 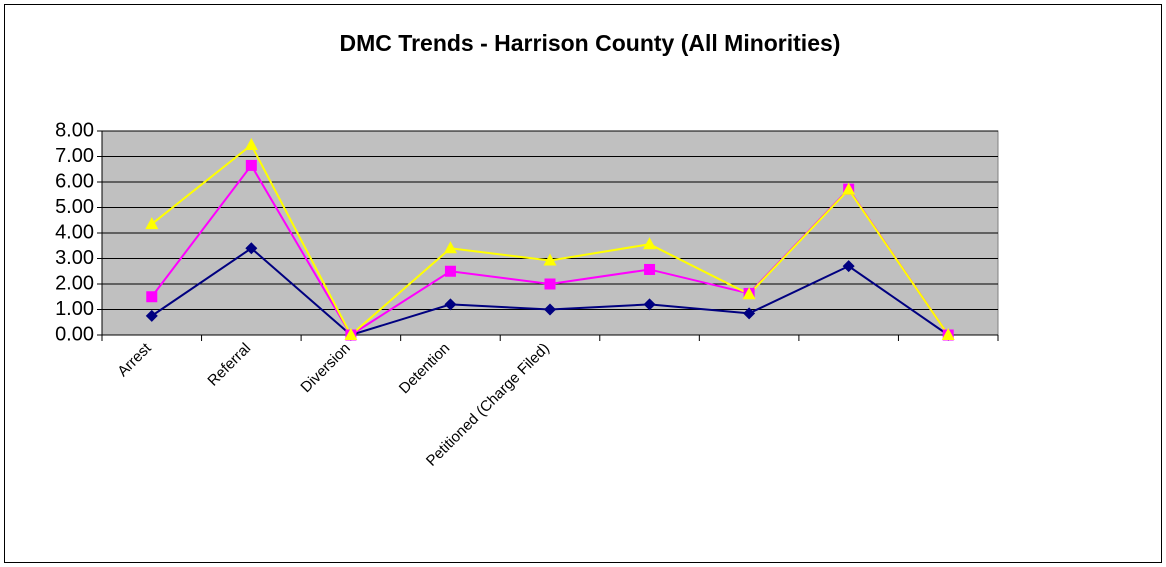 What do you see at coordinates (74, 334) in the screenshot?
I see `y-tick-label: 0.00` at bounding box center [74, 334].